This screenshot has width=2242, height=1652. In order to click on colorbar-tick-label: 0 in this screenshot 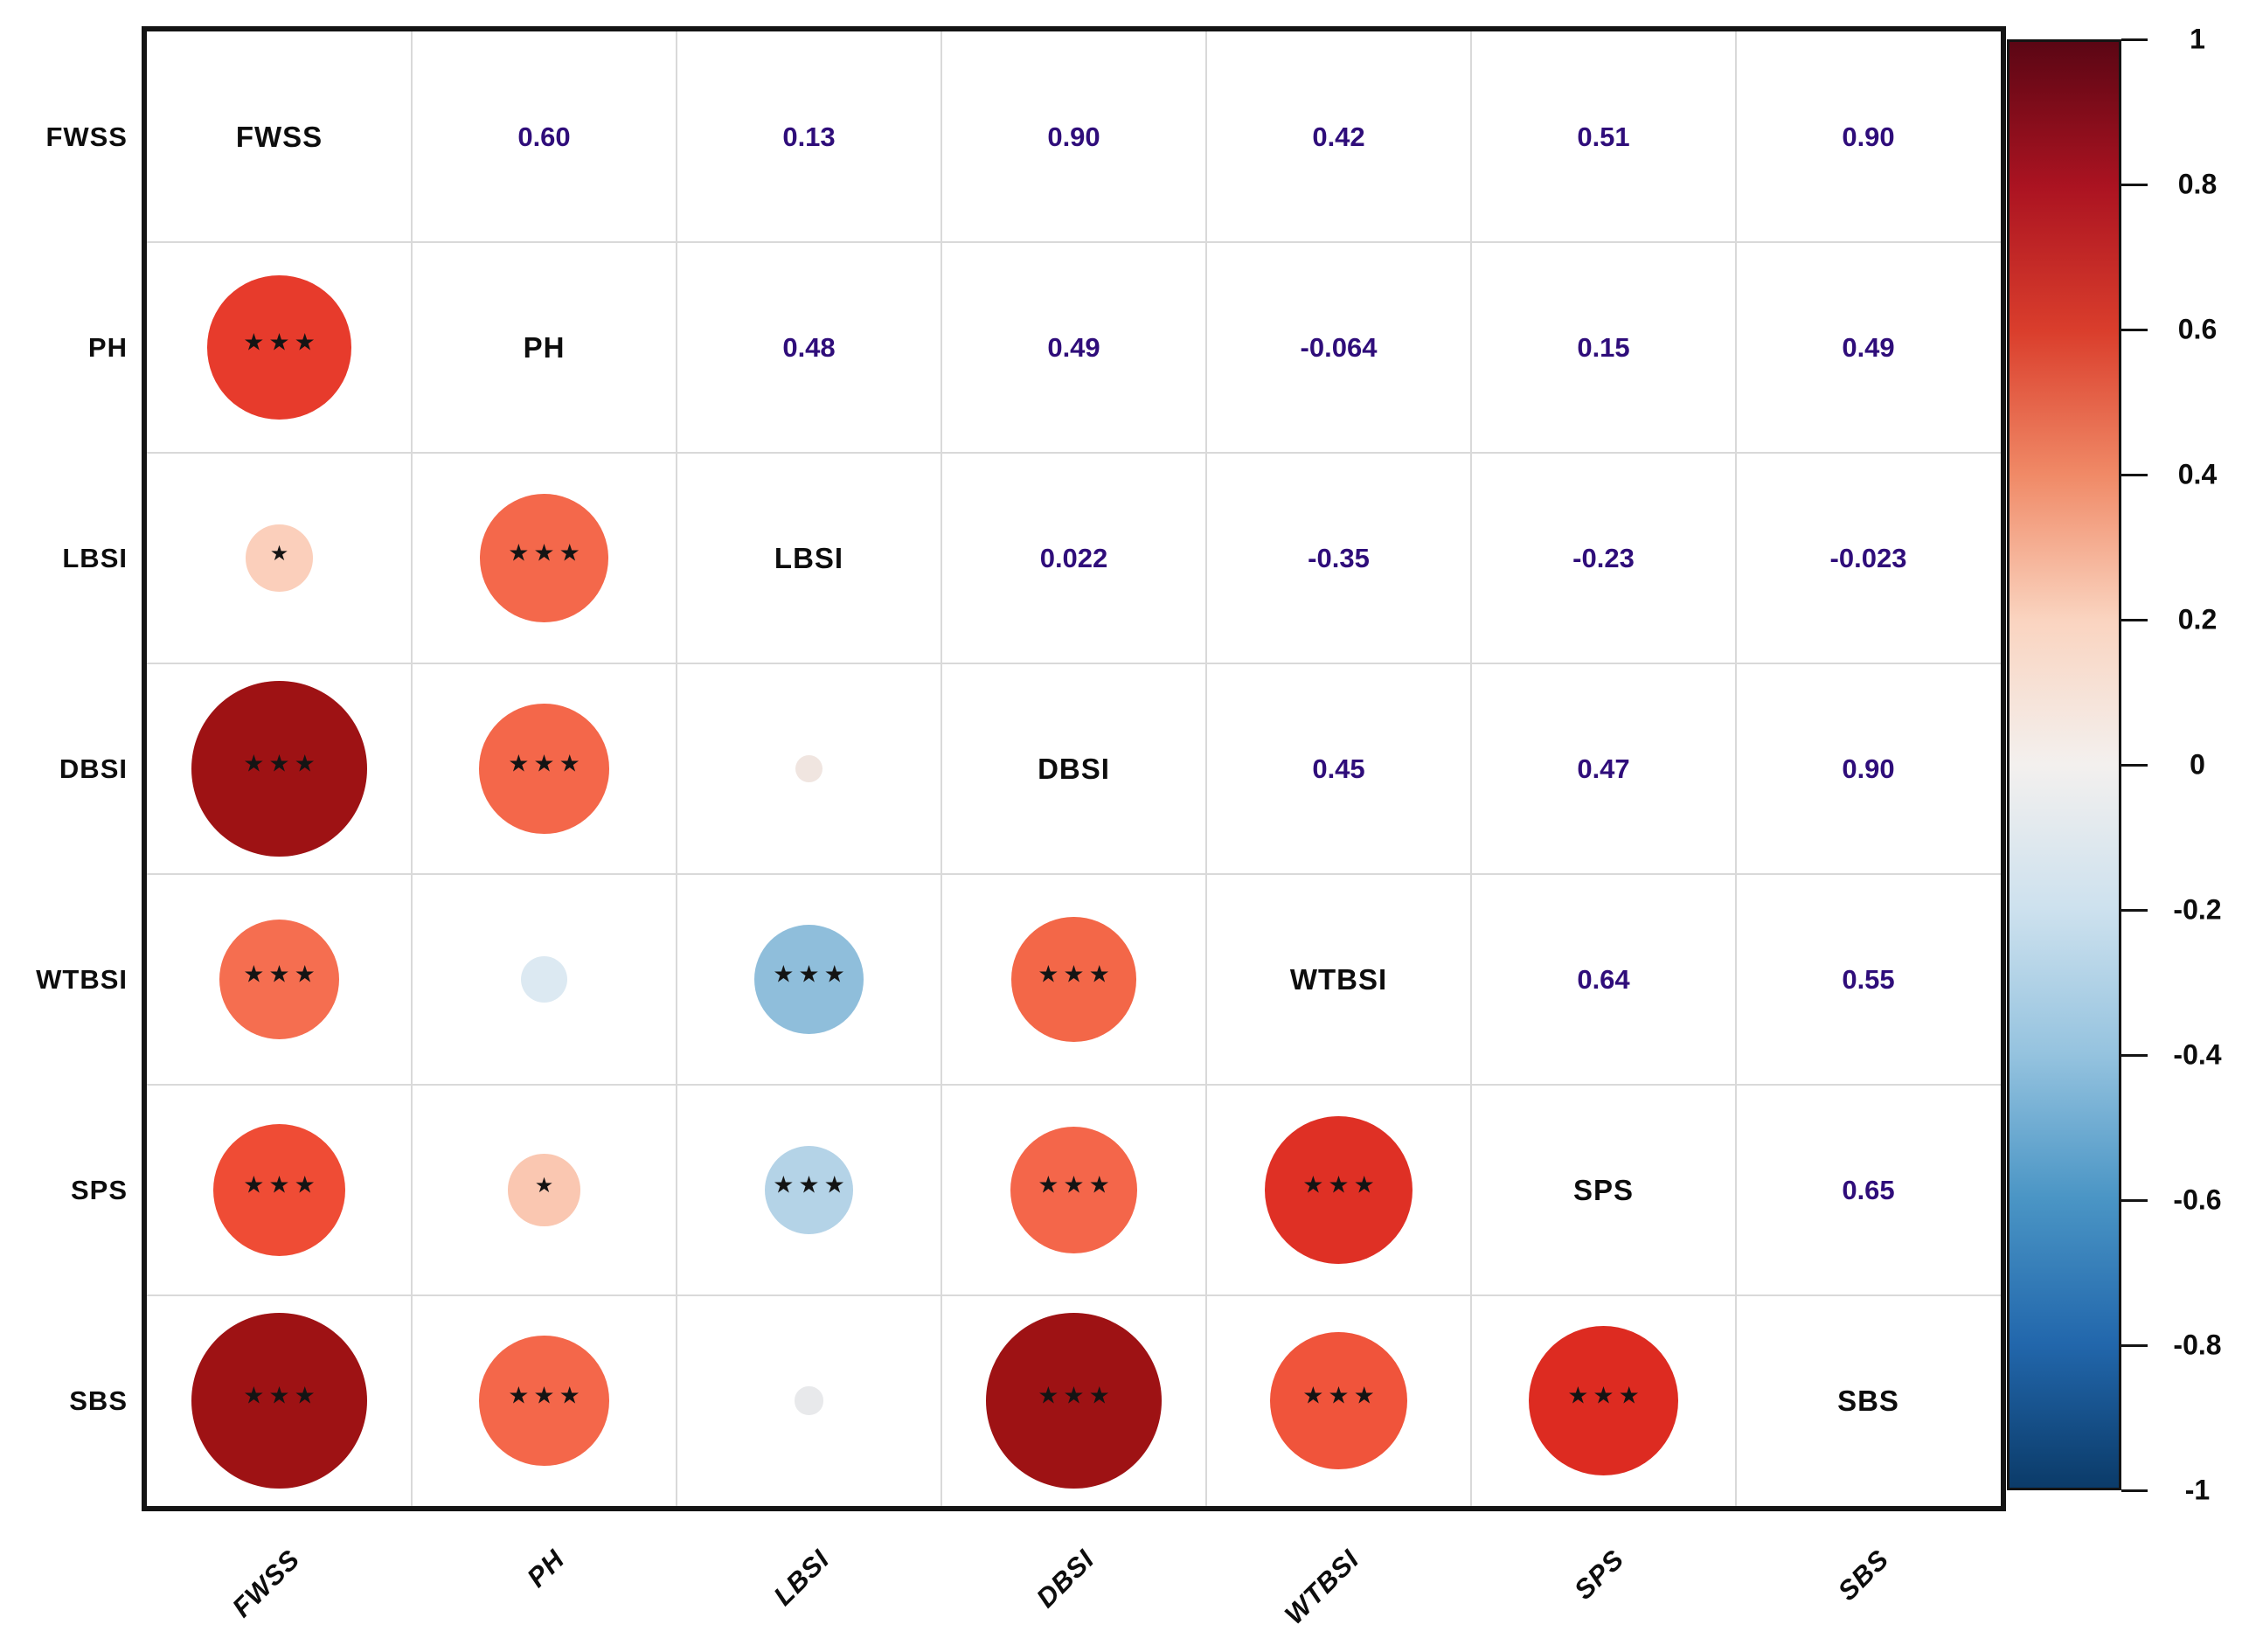, I will do `click(2198, 764)`.